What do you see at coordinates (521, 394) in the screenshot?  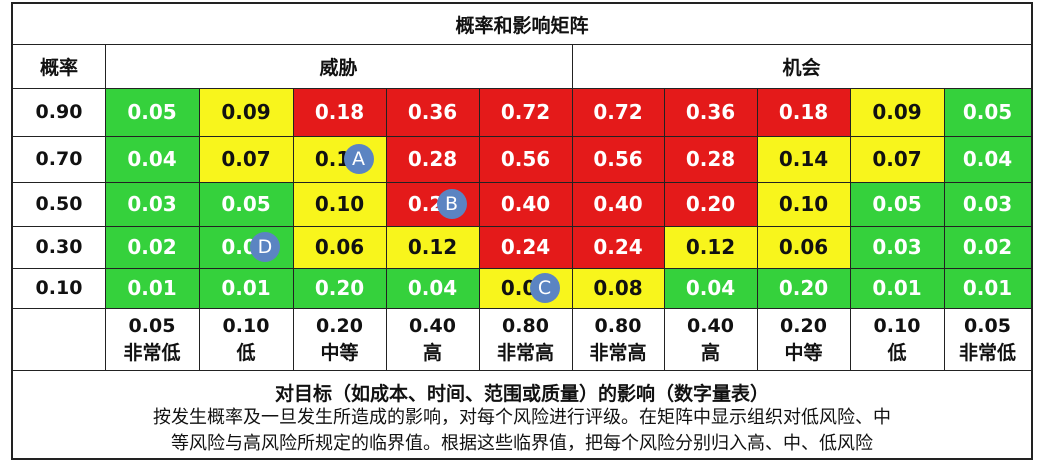 I see `impact-scale-caption: 对目标（如成本、时间、范围或质量）的影响（数字量表）` at bounding box center [521, 394].